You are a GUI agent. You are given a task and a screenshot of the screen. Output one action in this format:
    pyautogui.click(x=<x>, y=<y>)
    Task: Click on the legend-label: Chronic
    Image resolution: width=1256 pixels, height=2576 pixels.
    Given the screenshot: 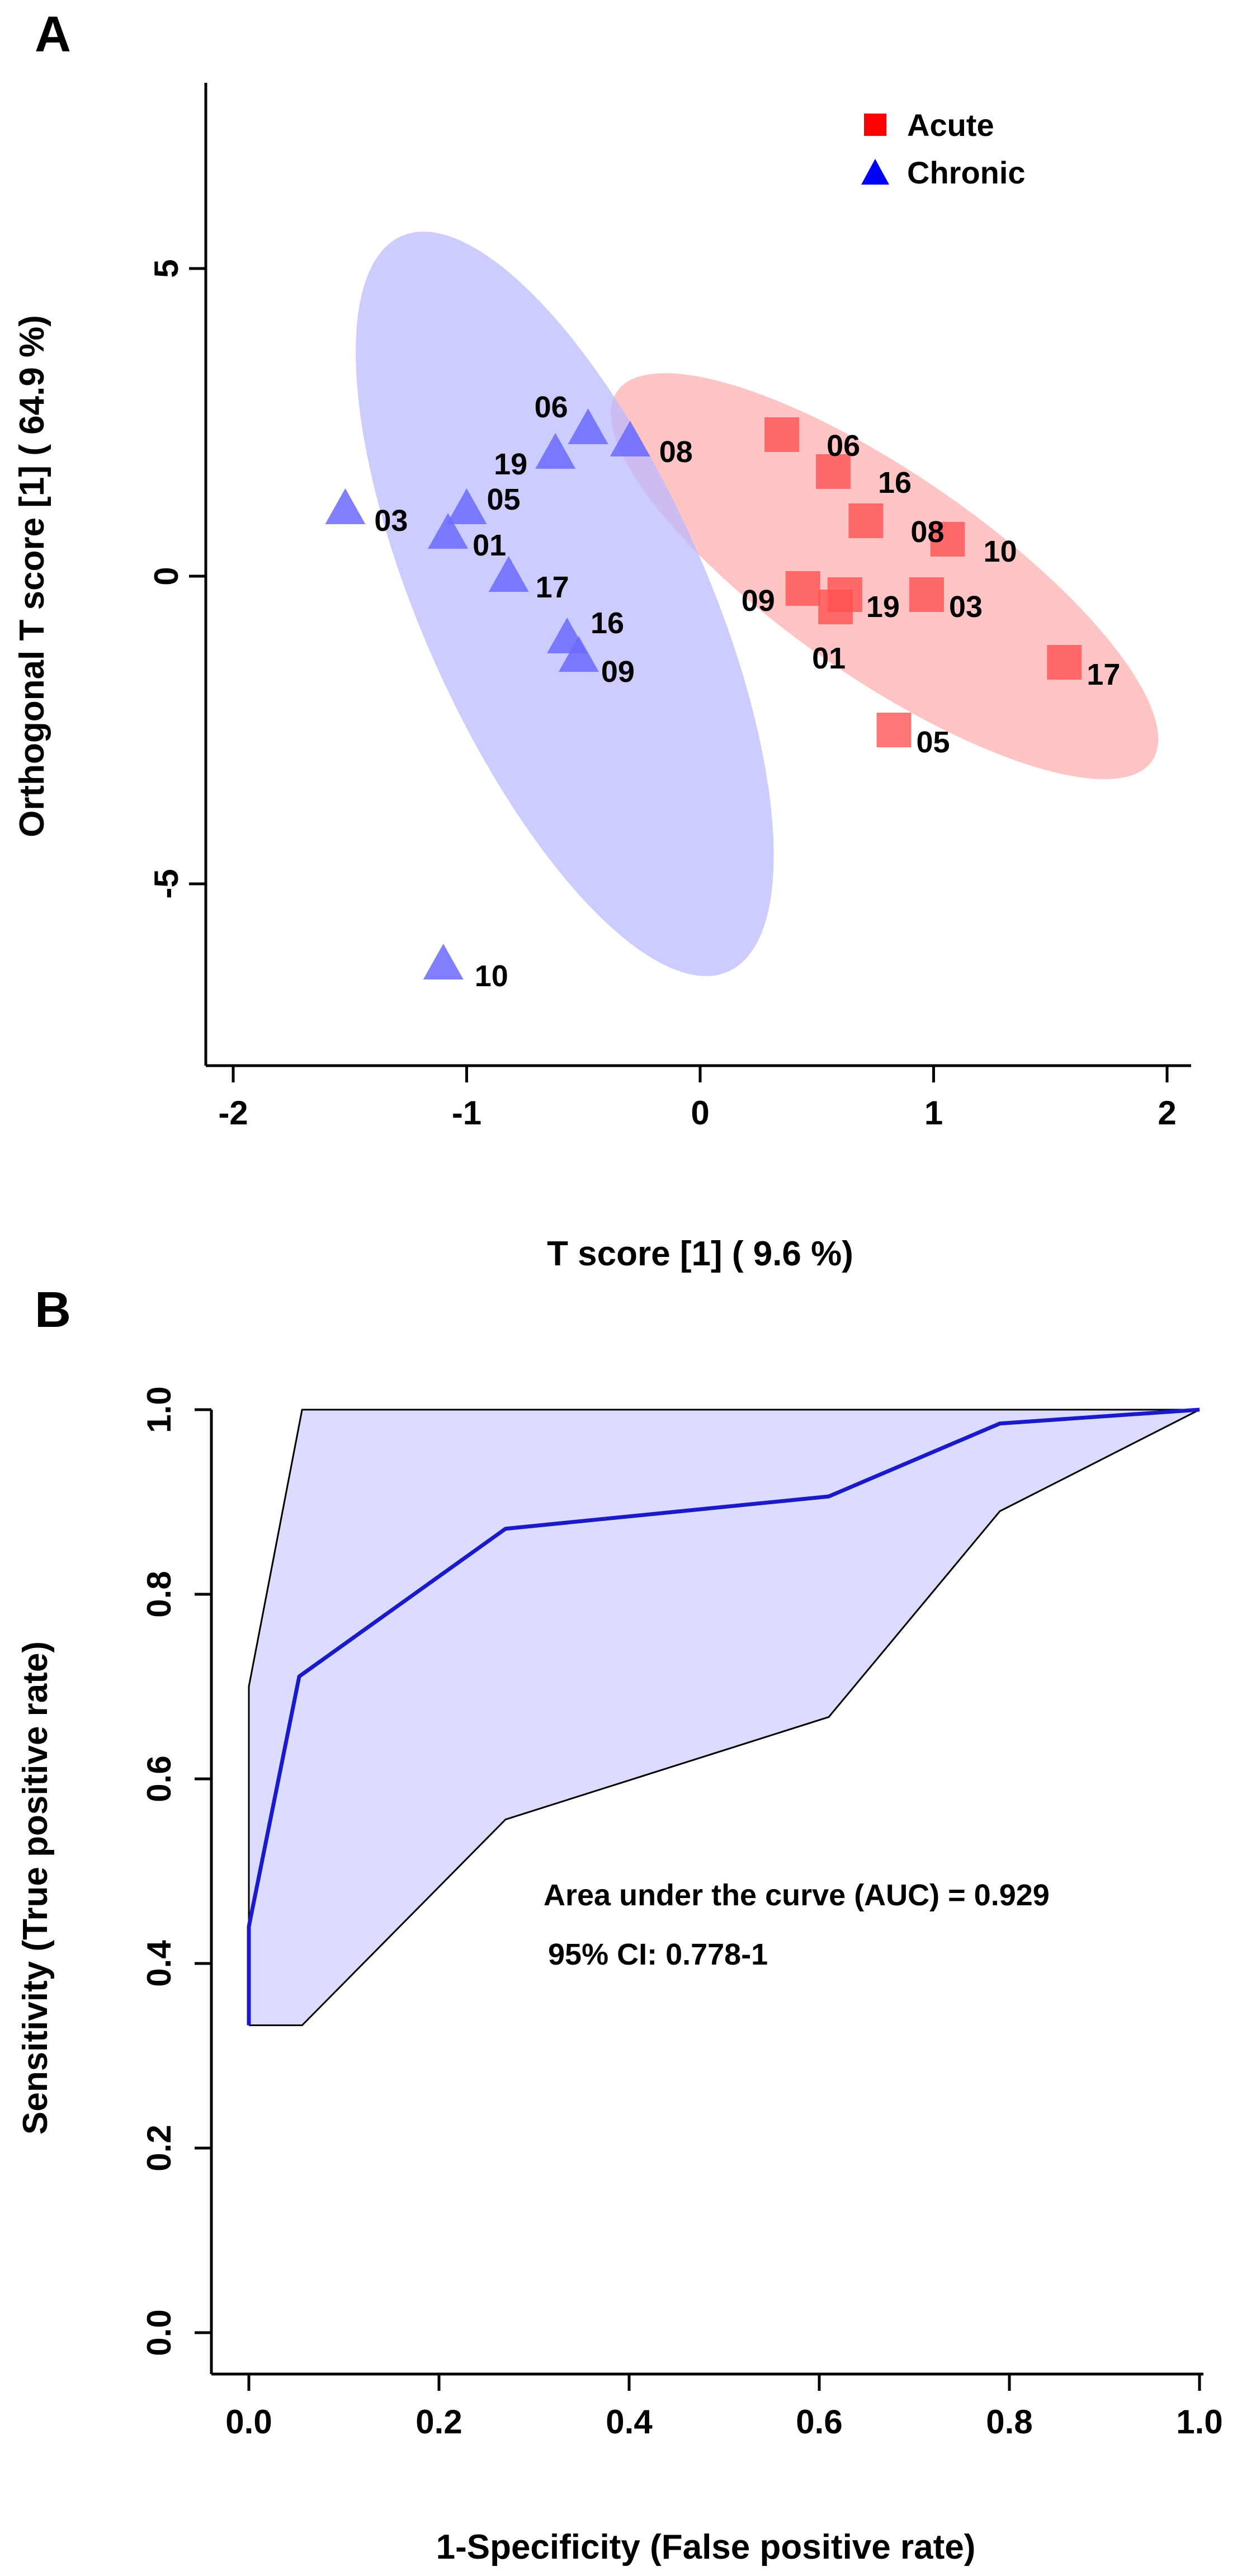 What is the action you would take?
    pyautogui.click(x=966, y=172)
    